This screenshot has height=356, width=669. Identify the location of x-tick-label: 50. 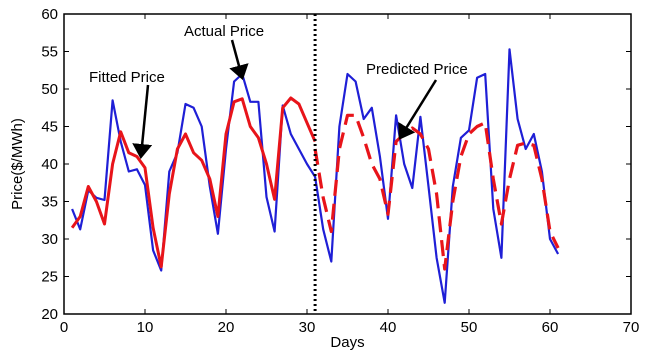
(469, 327).